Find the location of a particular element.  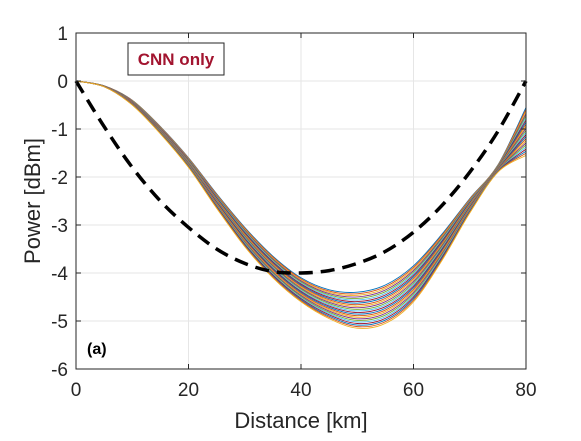

panel-label: (a) is located at coordinates (97, 349).